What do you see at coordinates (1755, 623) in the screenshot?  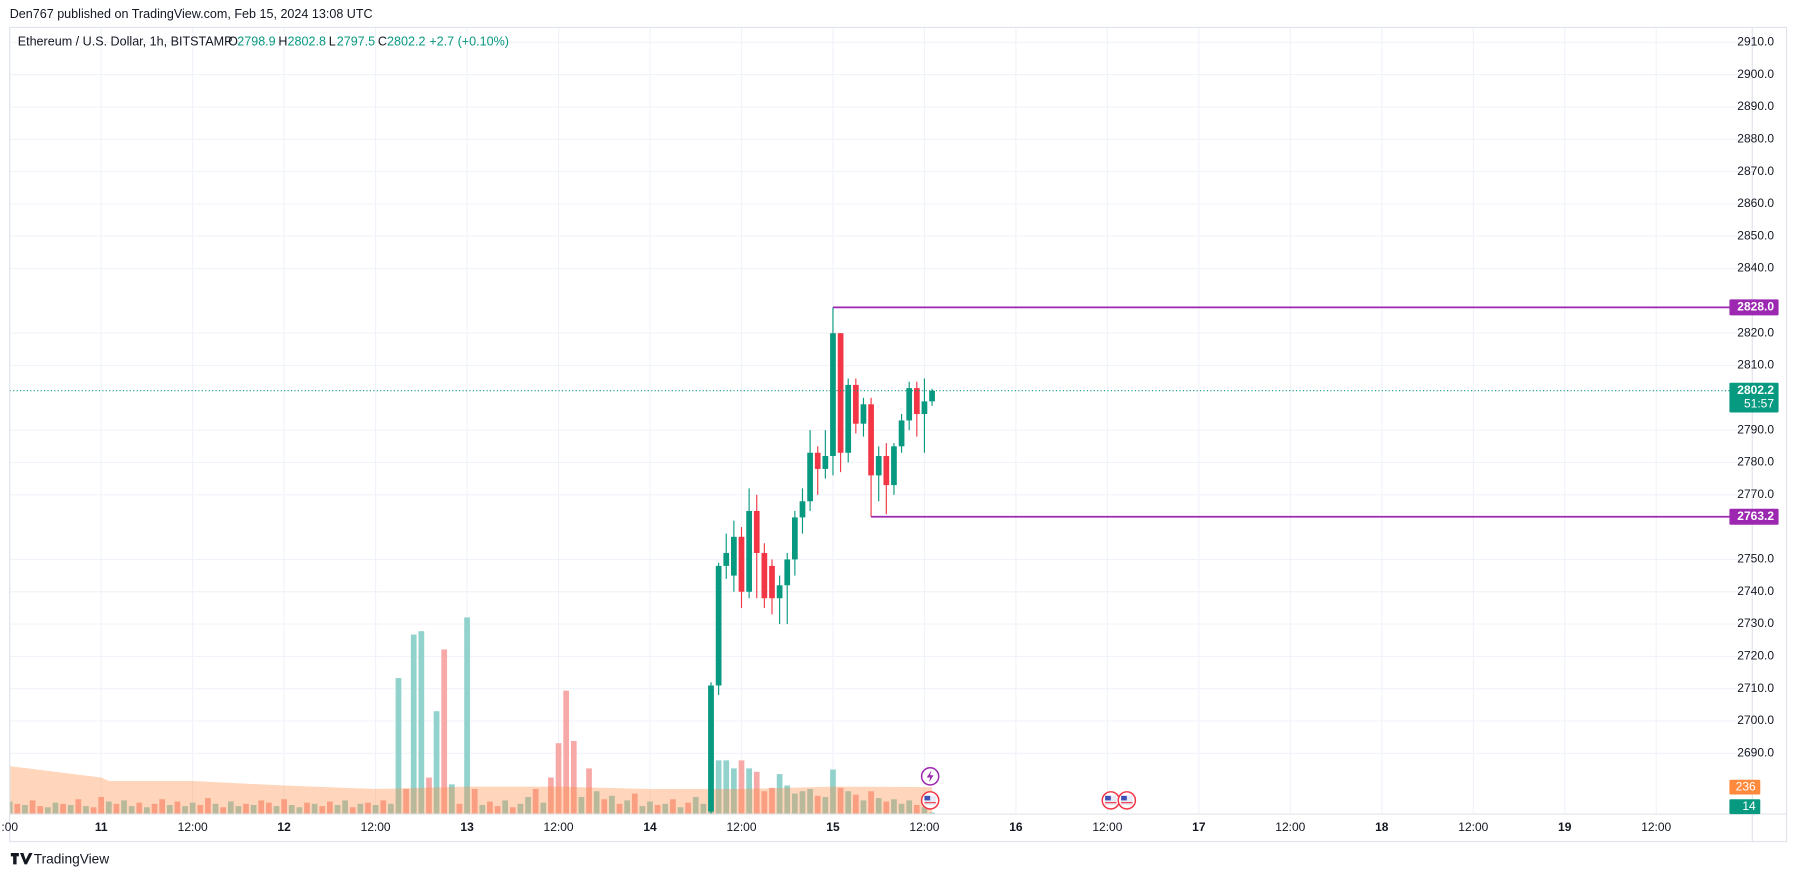 I see `y-tick-label: 2730.0` at bounding box center [1755, 623].